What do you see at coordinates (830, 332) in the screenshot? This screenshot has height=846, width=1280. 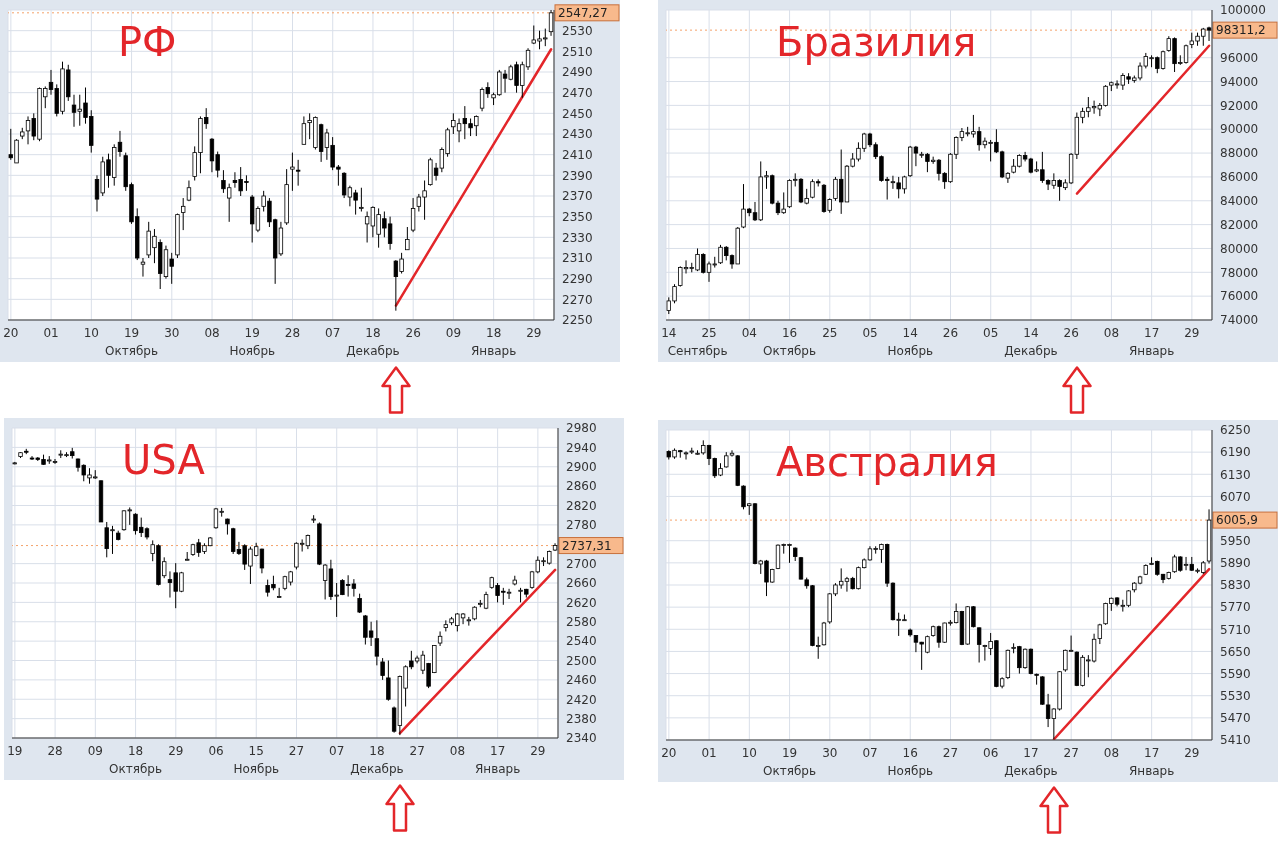 I see `x-tick-label: 25` at bounding box center [830, 332].